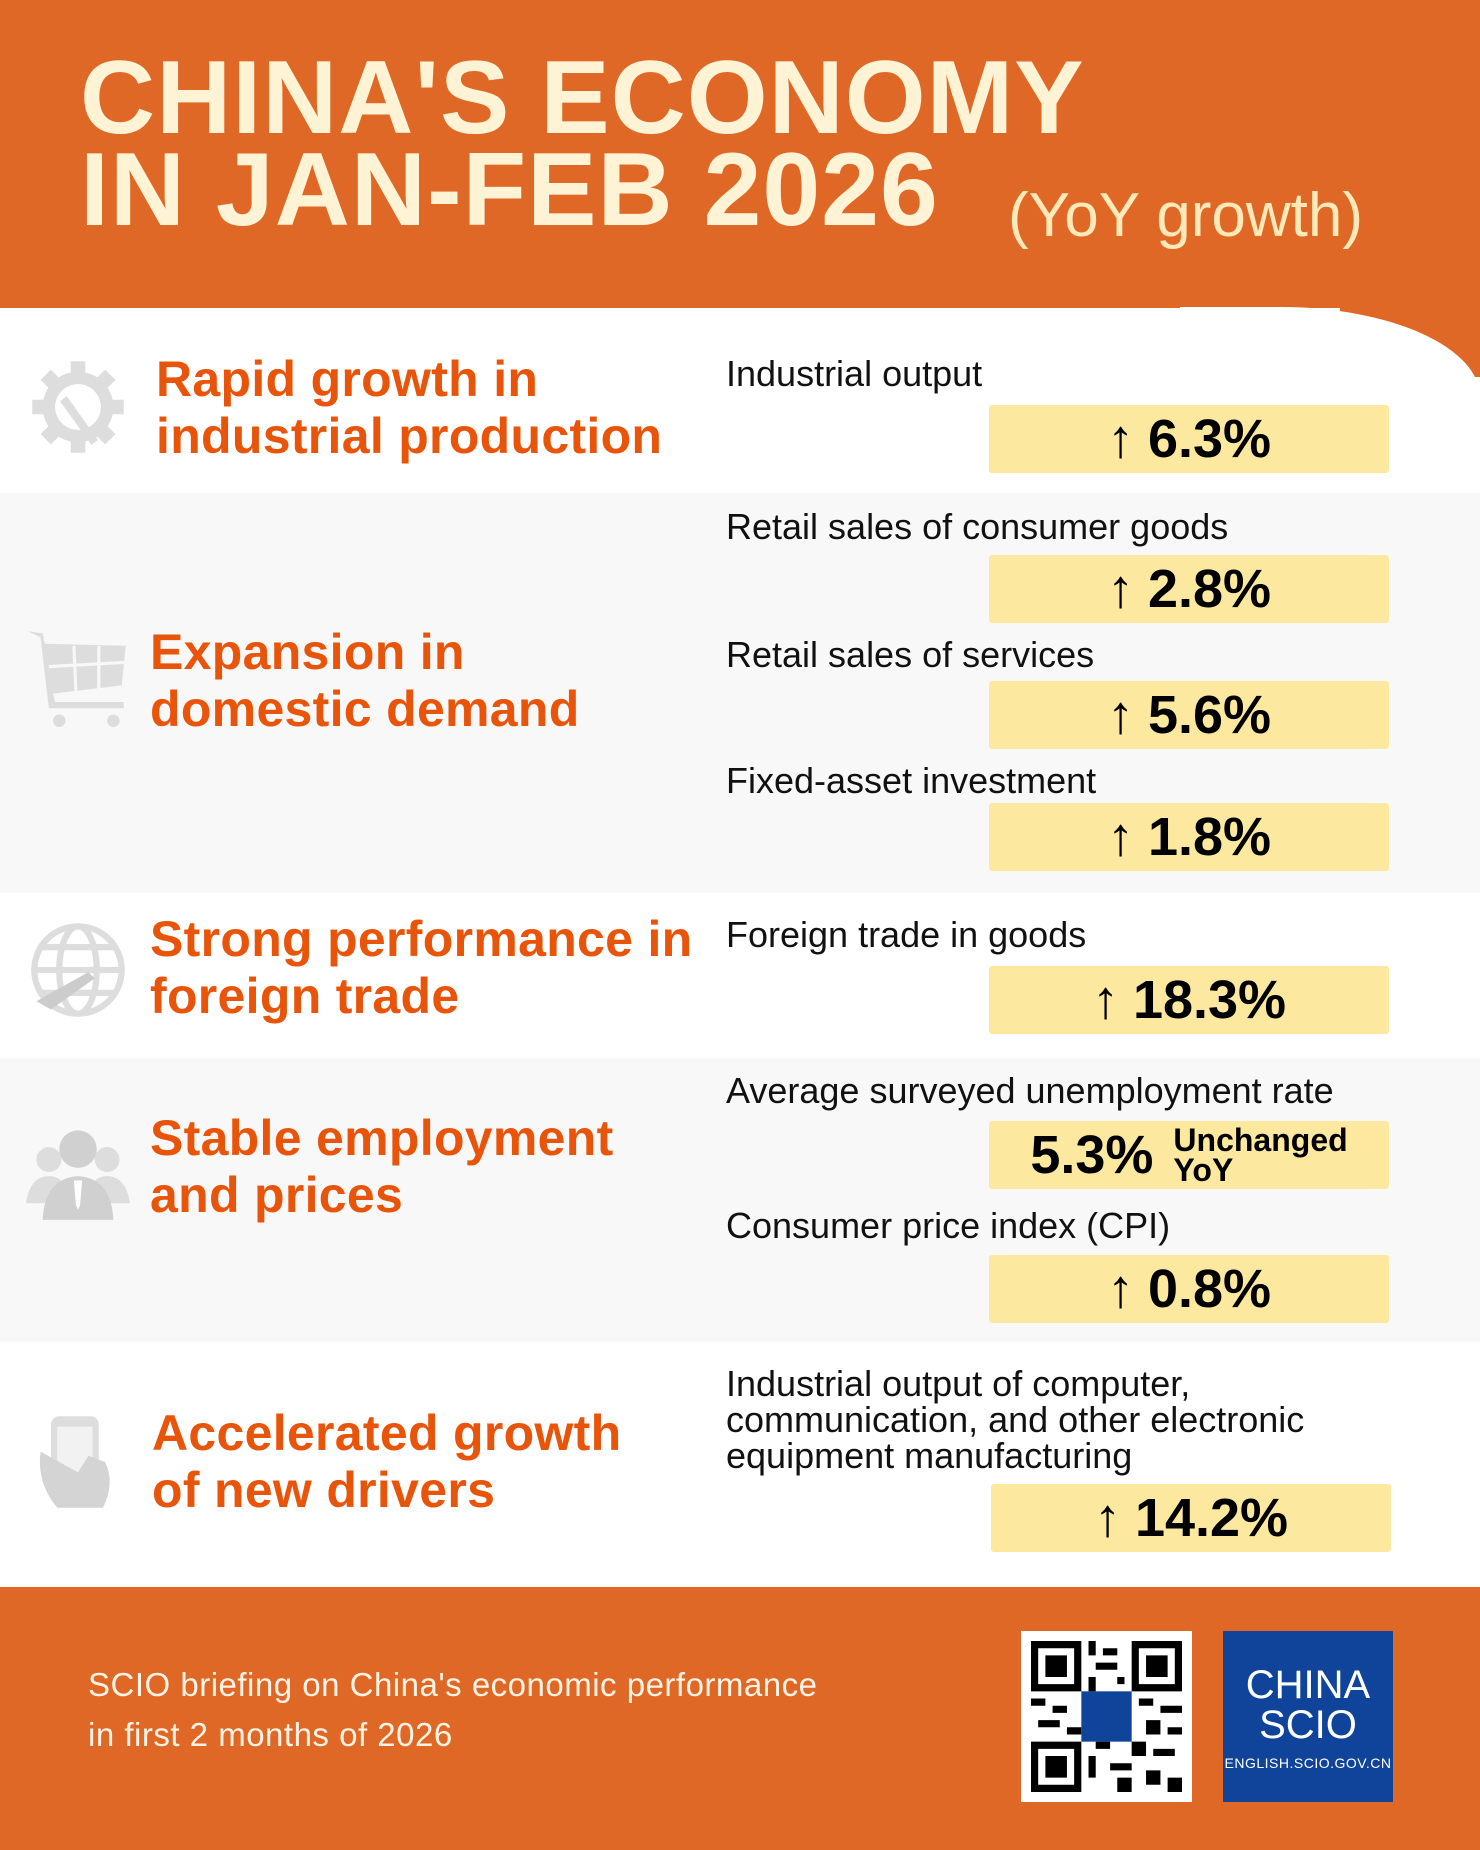 Image resolution: width=1480 pixels, height=1850 pixels. I want to click on section-heading: Stable employment and prices, so click(382, 1166).